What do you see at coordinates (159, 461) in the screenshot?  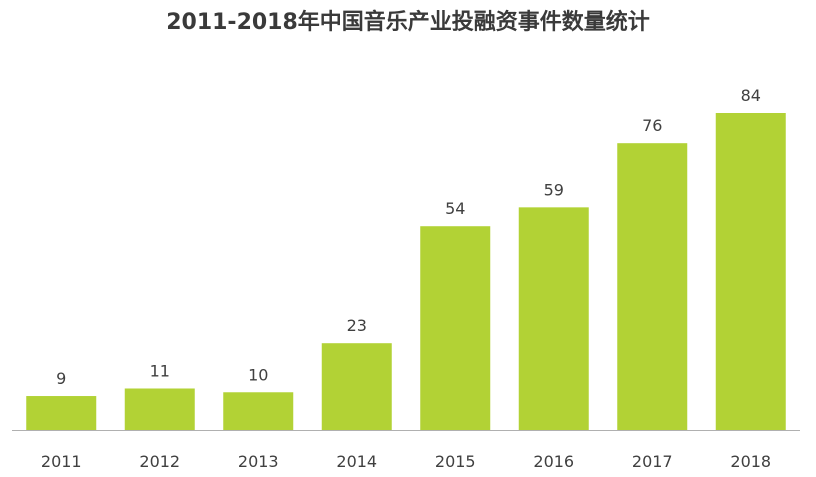 I see `x-tick-label-2012: 2012` at bounding box center [159, 461].